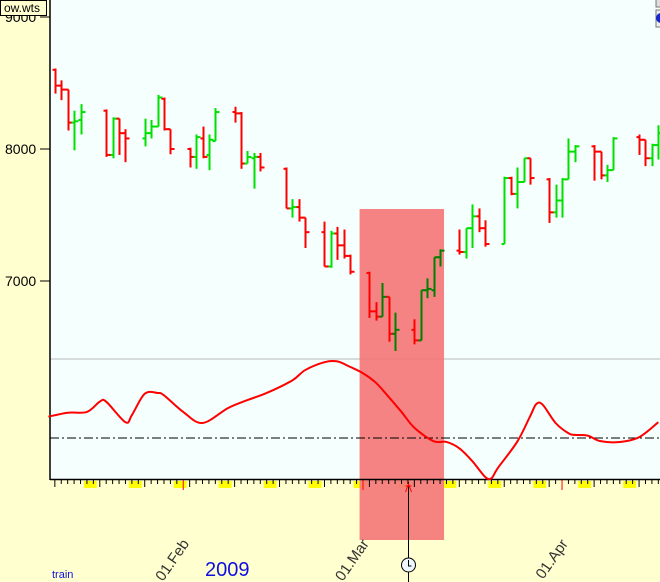  I want to click on file-label-box: ow.wts, so click(23, 8).